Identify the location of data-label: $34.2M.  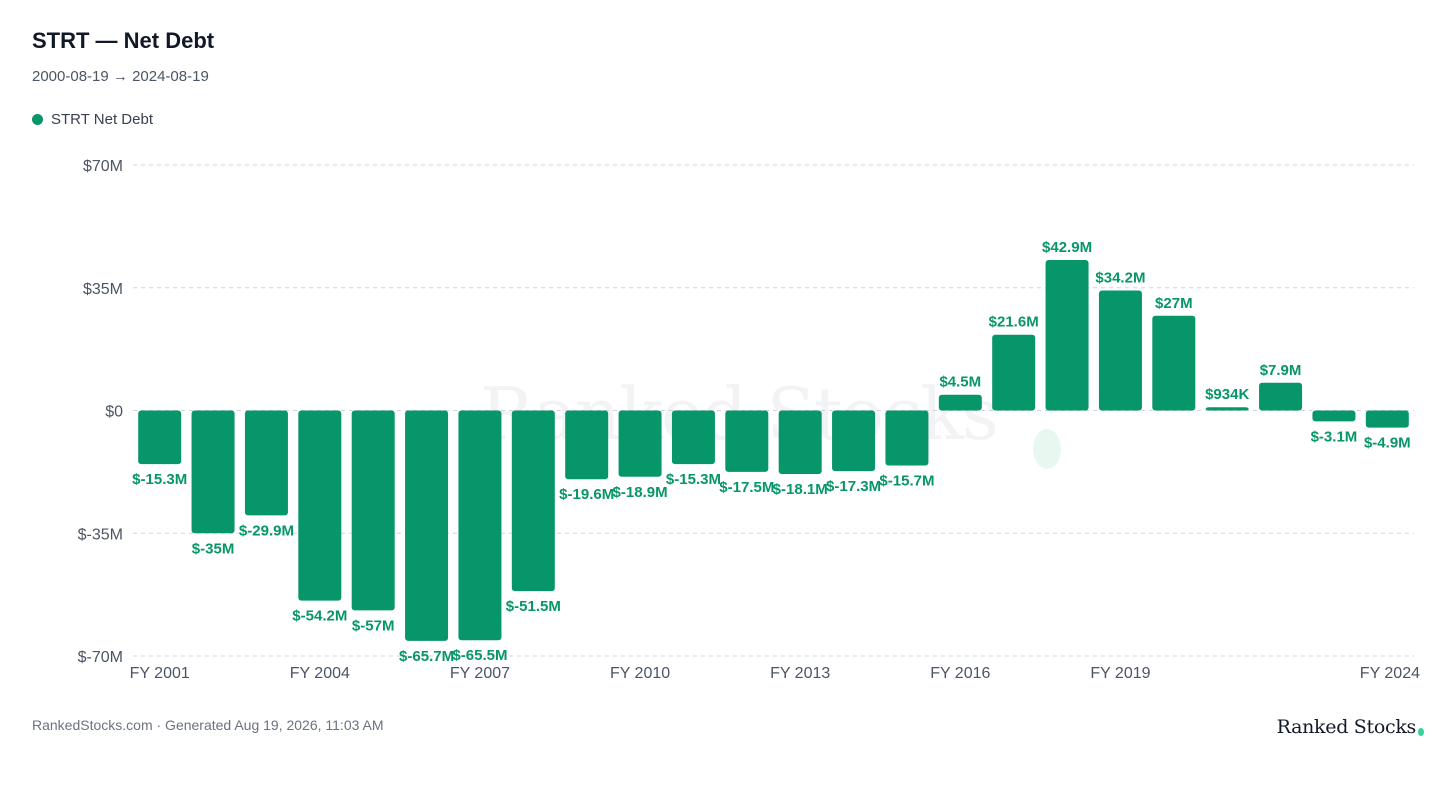
(1120, 278).